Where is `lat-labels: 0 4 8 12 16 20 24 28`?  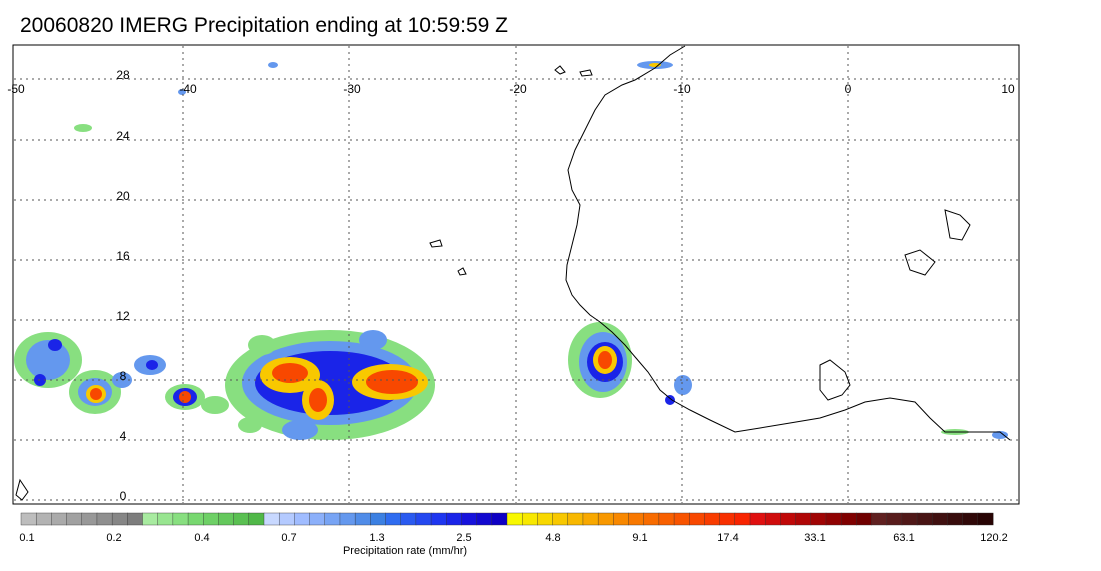
lat-labels: 0 4 8 12 16 20 24 28 is located at coordinates (123, 285).